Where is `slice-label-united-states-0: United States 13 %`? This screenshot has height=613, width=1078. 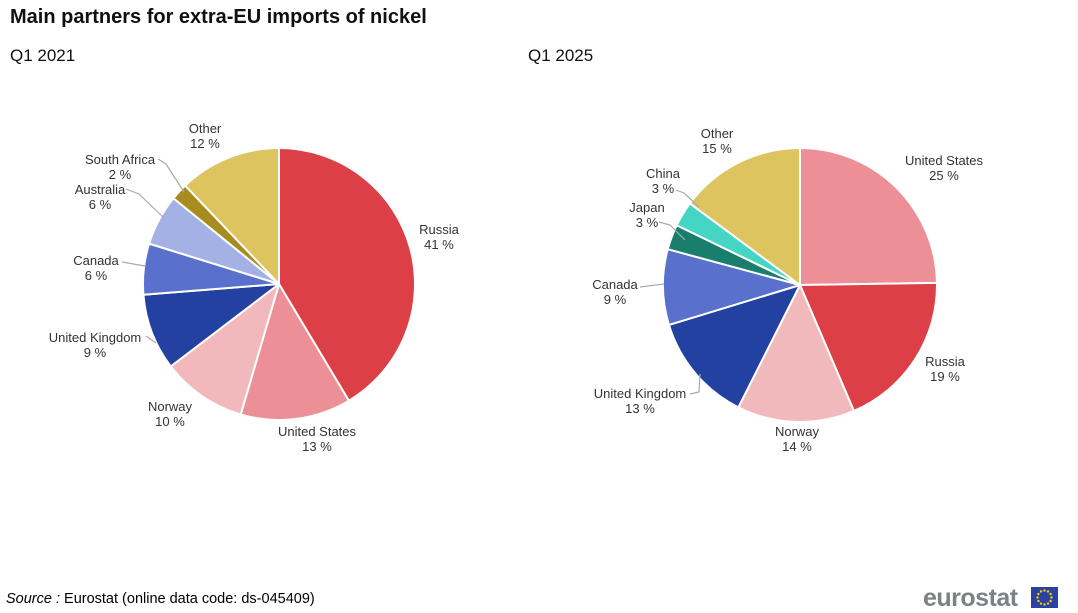
slice-label-united-states-0: United States 13 % is located at coordinates (317, 439).